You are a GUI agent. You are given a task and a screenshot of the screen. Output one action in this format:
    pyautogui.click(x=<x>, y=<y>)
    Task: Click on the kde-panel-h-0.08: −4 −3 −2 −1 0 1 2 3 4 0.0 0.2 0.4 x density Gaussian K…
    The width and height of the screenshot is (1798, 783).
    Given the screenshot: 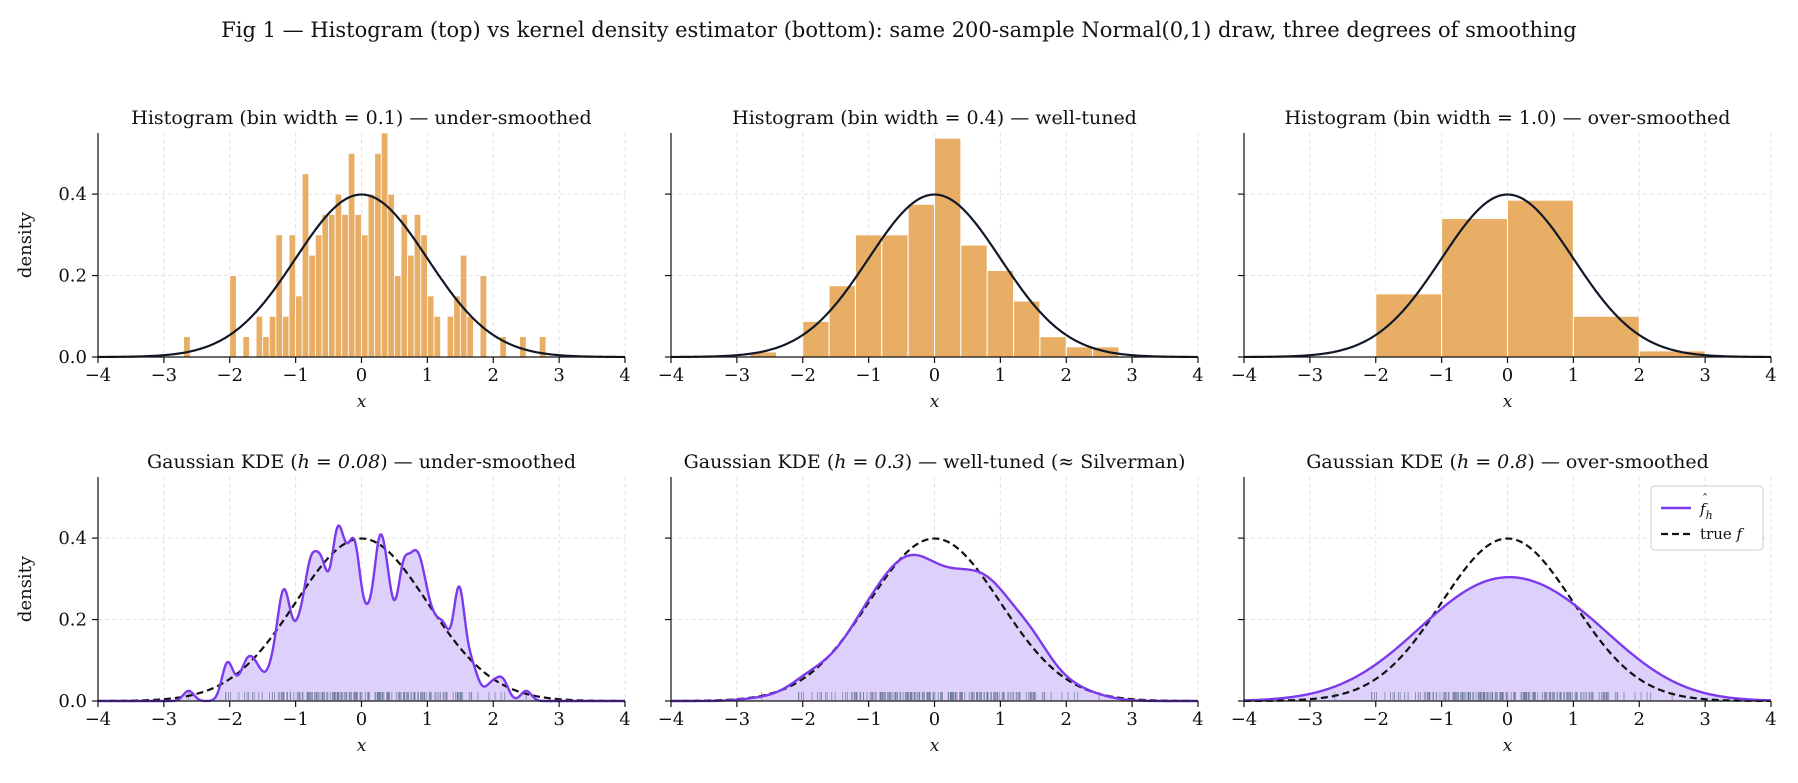 What is the action you would take?
    pyautogui.click(x=323, y=603)
    